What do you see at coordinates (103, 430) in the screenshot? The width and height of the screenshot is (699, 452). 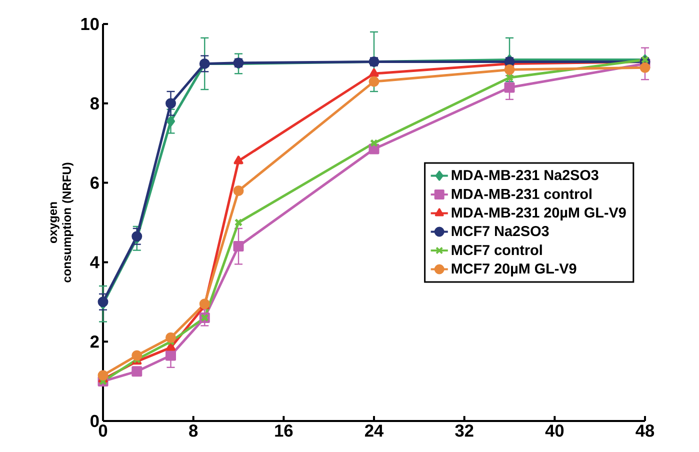 I see `x-tick-label: 0` at bounding box center [103, 430].